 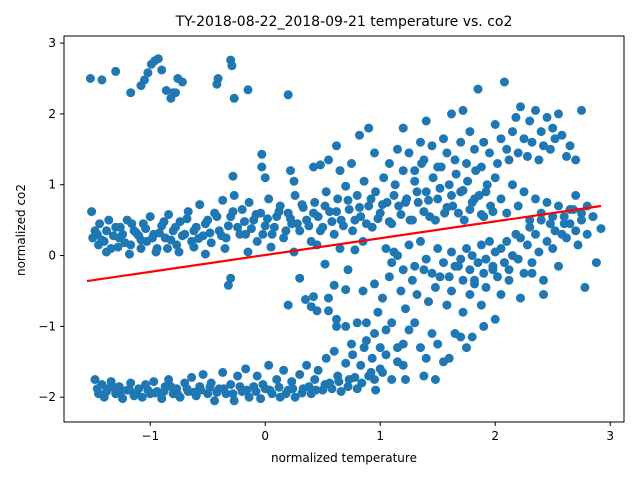 I want to click on y-tick-label: −1, so click(x=47, y=326).